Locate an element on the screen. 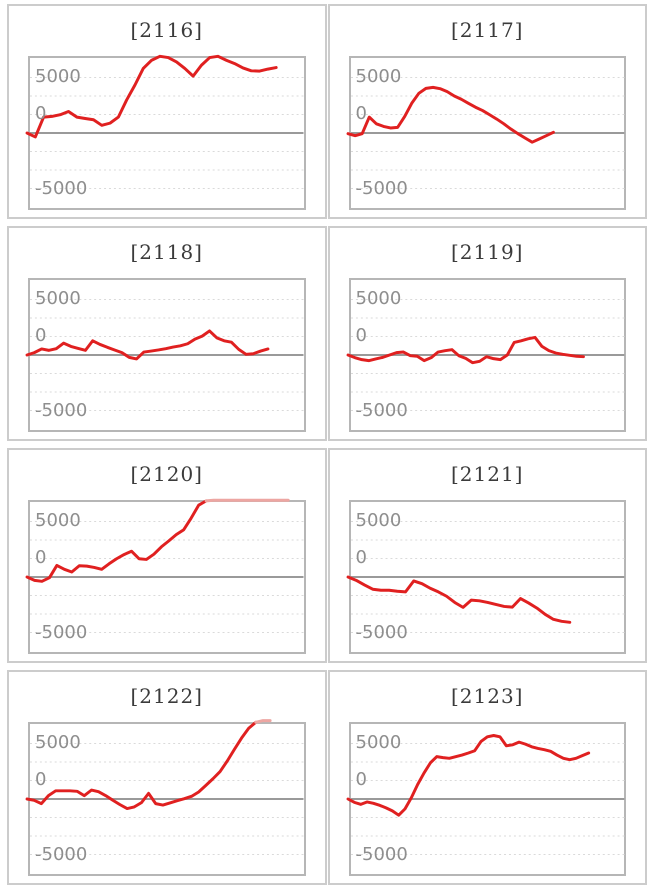  chart-title: [2123] is located at coordinates (487, 696).